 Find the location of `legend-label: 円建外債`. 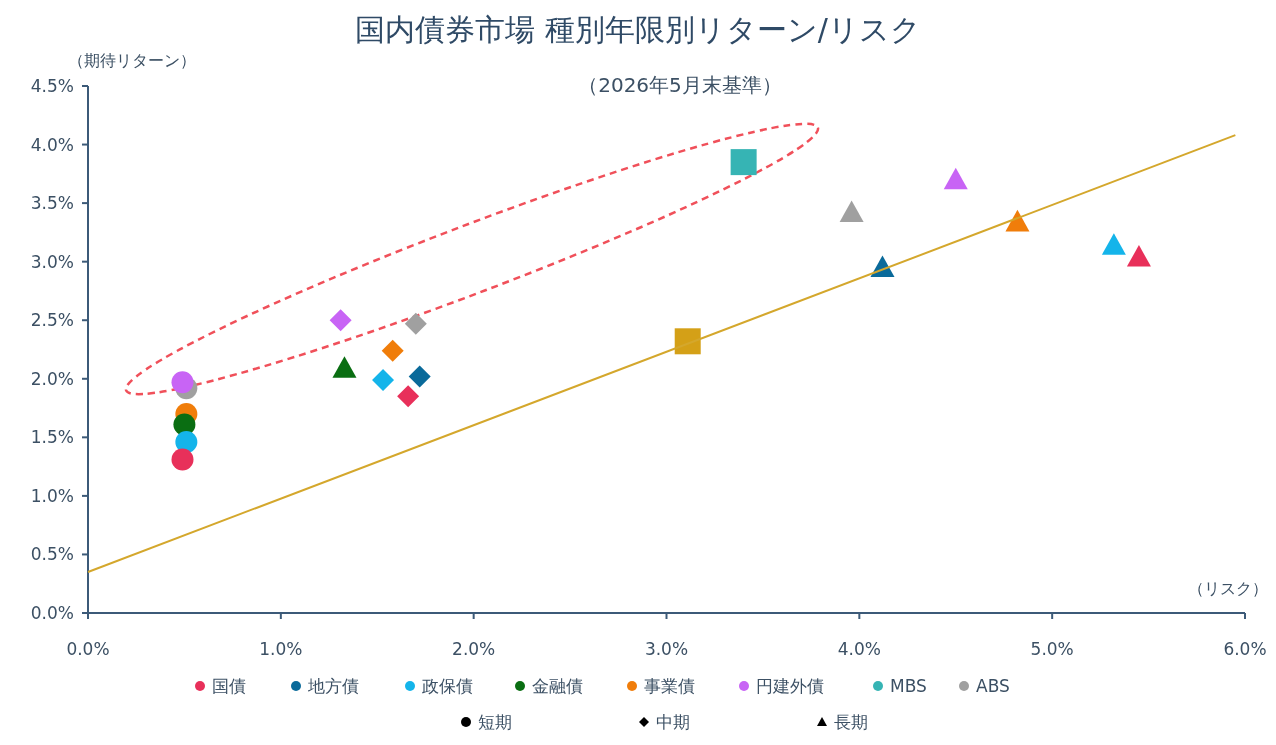

legend-label: 円建外債 is located at coordinates (790, 686).